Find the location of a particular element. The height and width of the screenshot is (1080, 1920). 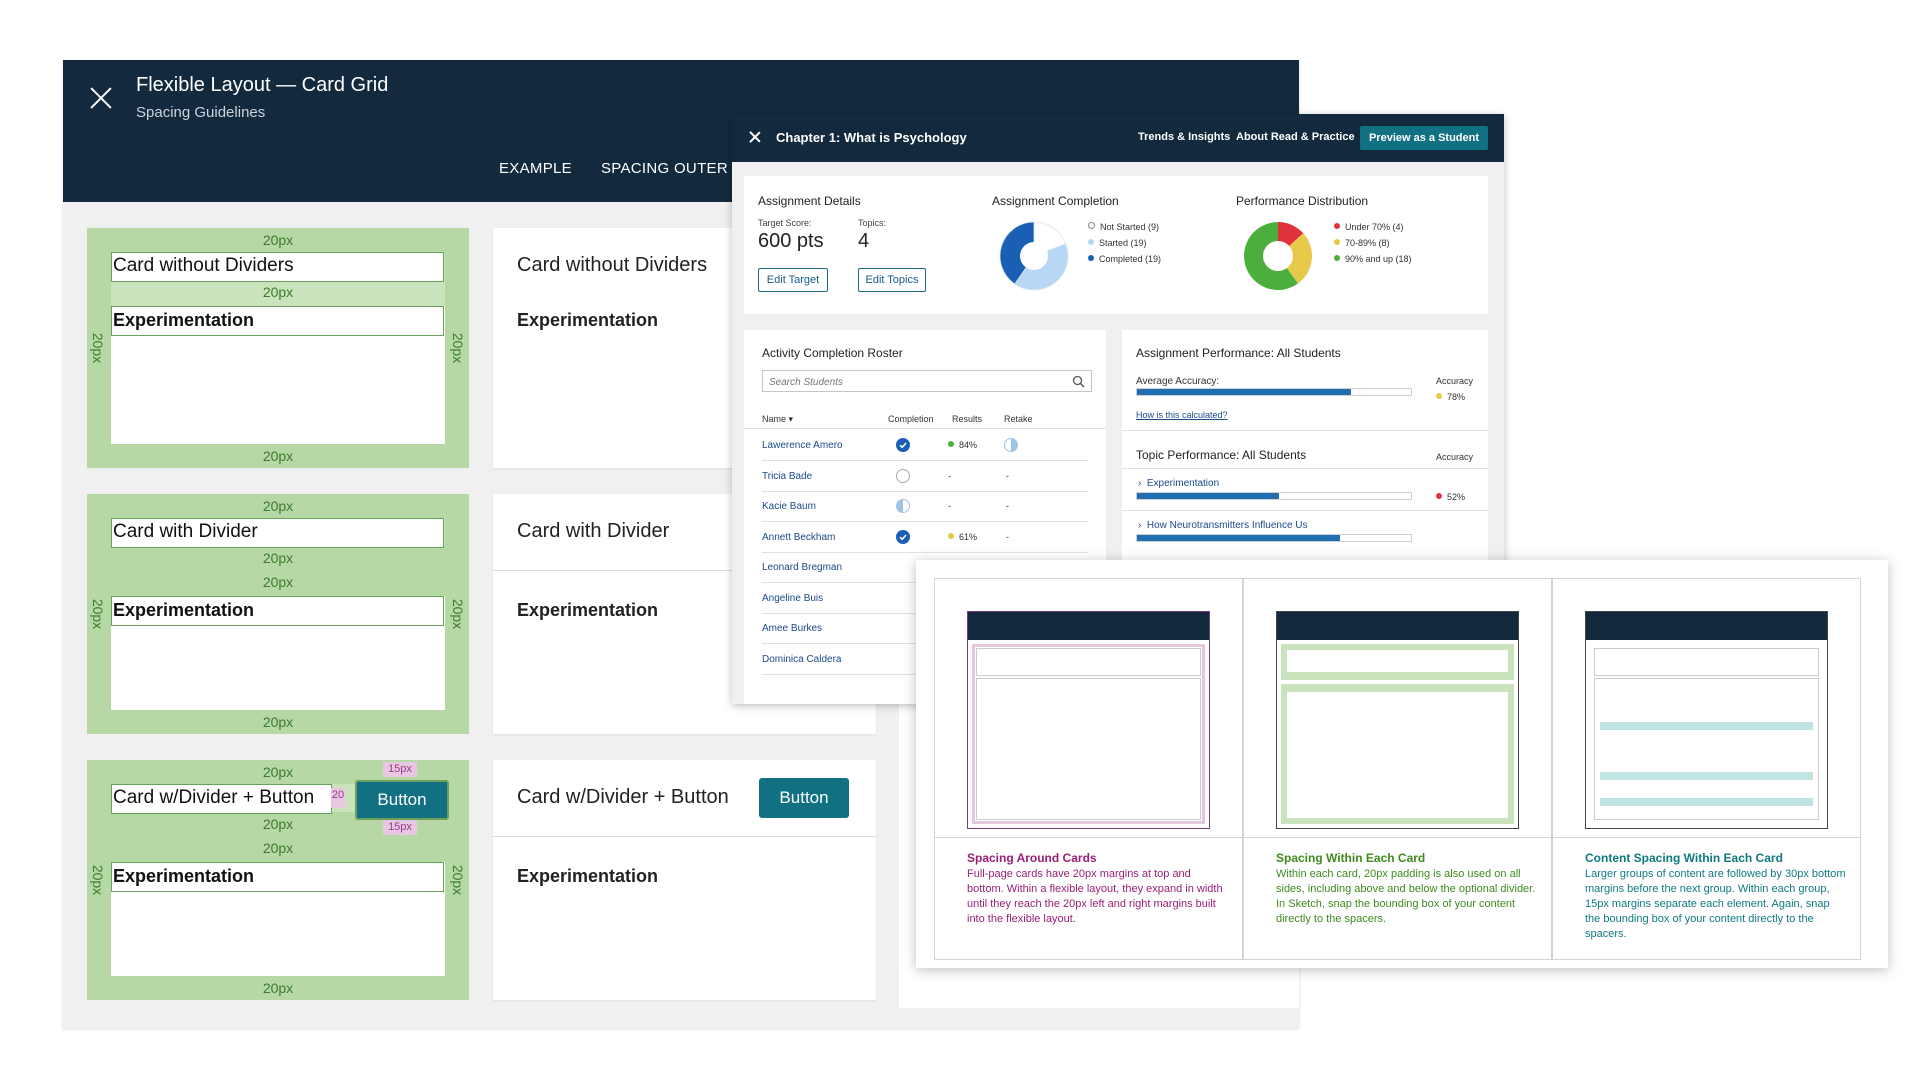

experimentation-bar is located at coordinates (1274, 496).